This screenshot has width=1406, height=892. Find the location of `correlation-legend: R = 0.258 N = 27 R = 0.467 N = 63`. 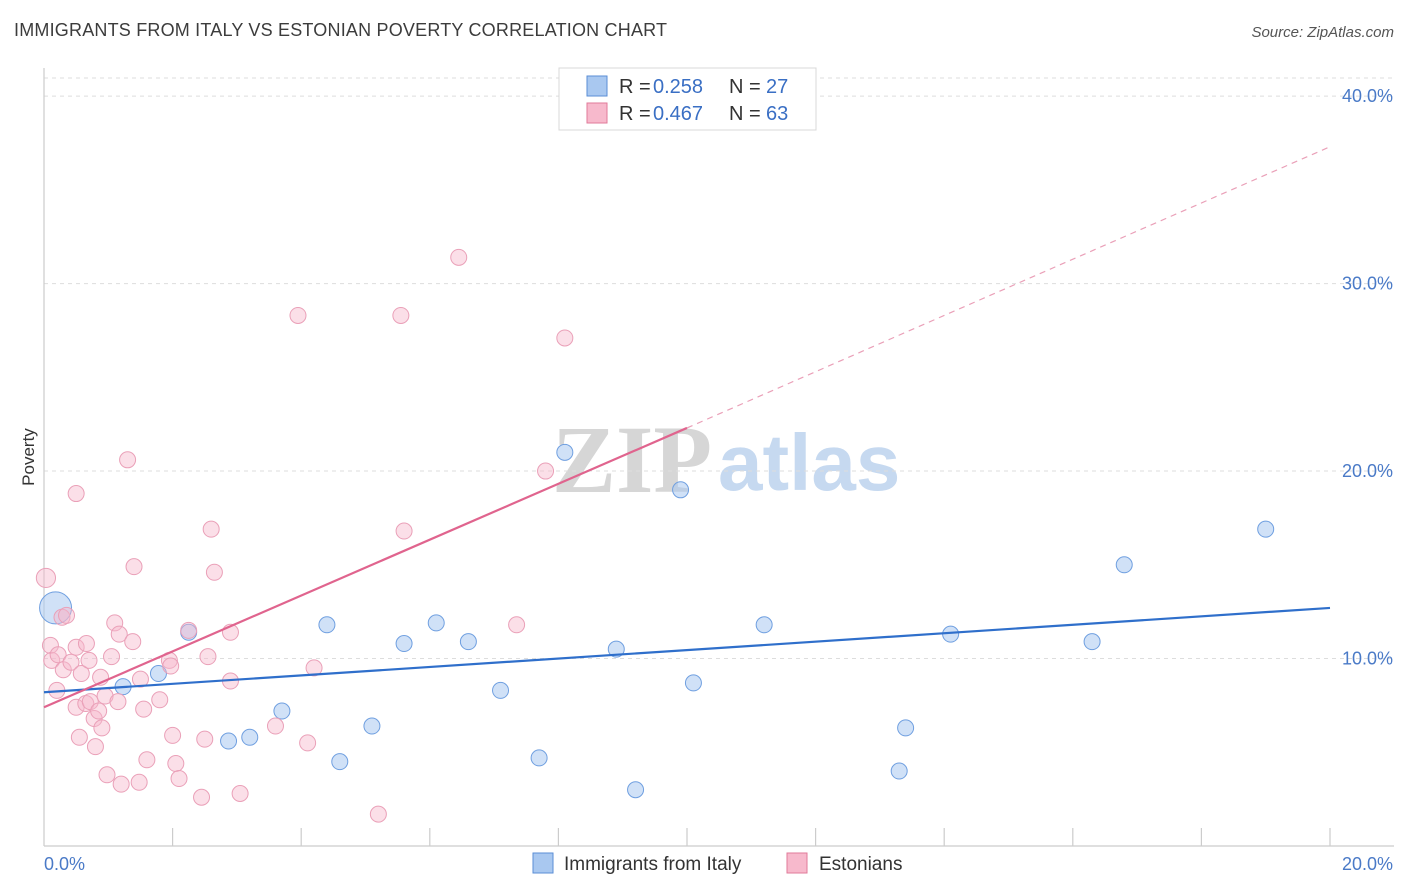

correlation-legend: R = 0.258 N = 27 R = 0.467 N = 63 is located at coordinates (687, 99).